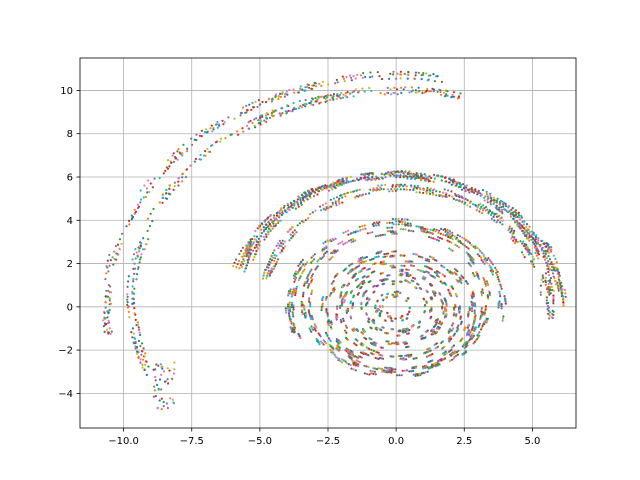 This screenshot has height=480, width=640. I want to click on y-tick-label: −4, so click(65, 394).